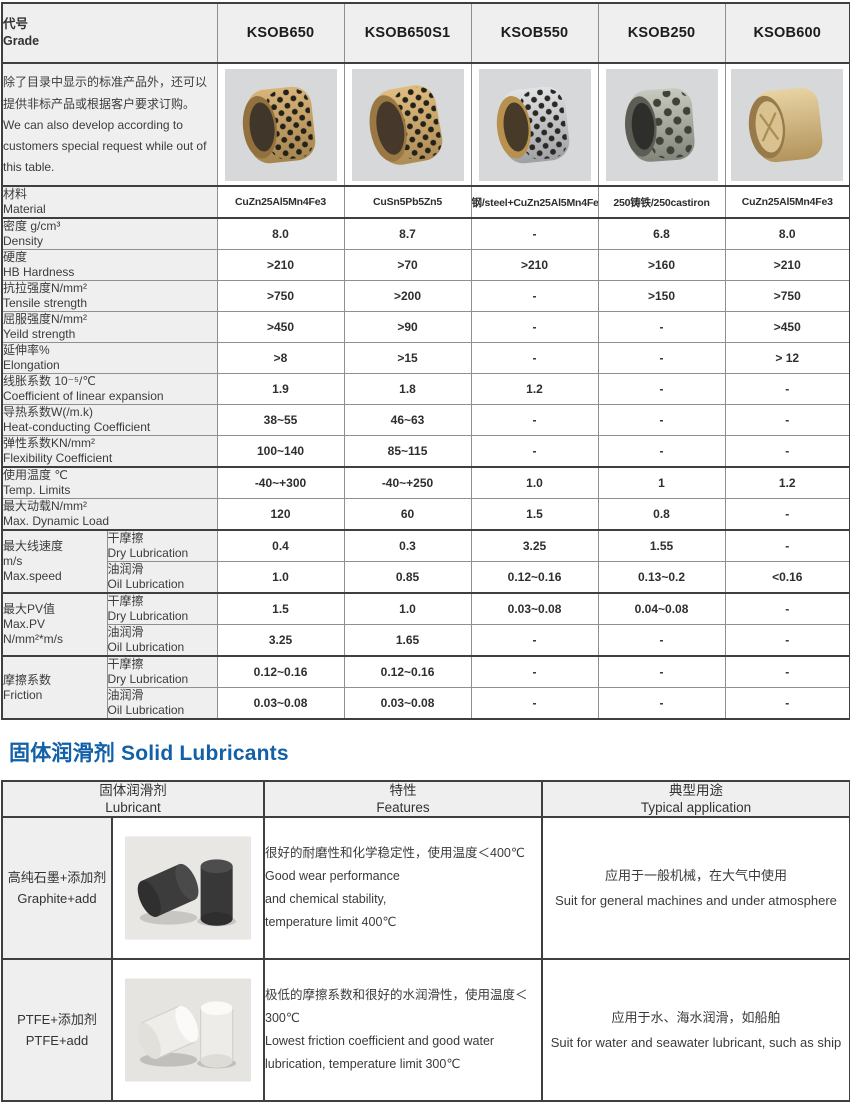 Image resolution: width=850 pixels, height=1120 pixels. Describe the element at coordinates (15, 194) in the screenshot. I see `row-label-zh: 材料` at that location.